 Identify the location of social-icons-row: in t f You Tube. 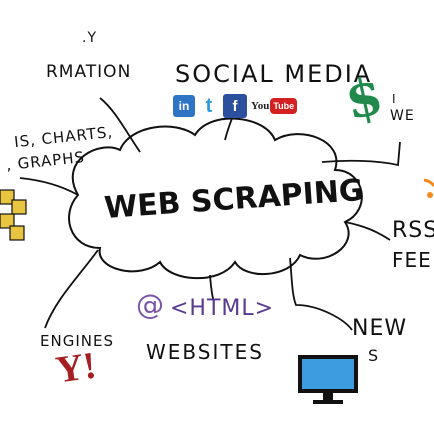
(235, 106).